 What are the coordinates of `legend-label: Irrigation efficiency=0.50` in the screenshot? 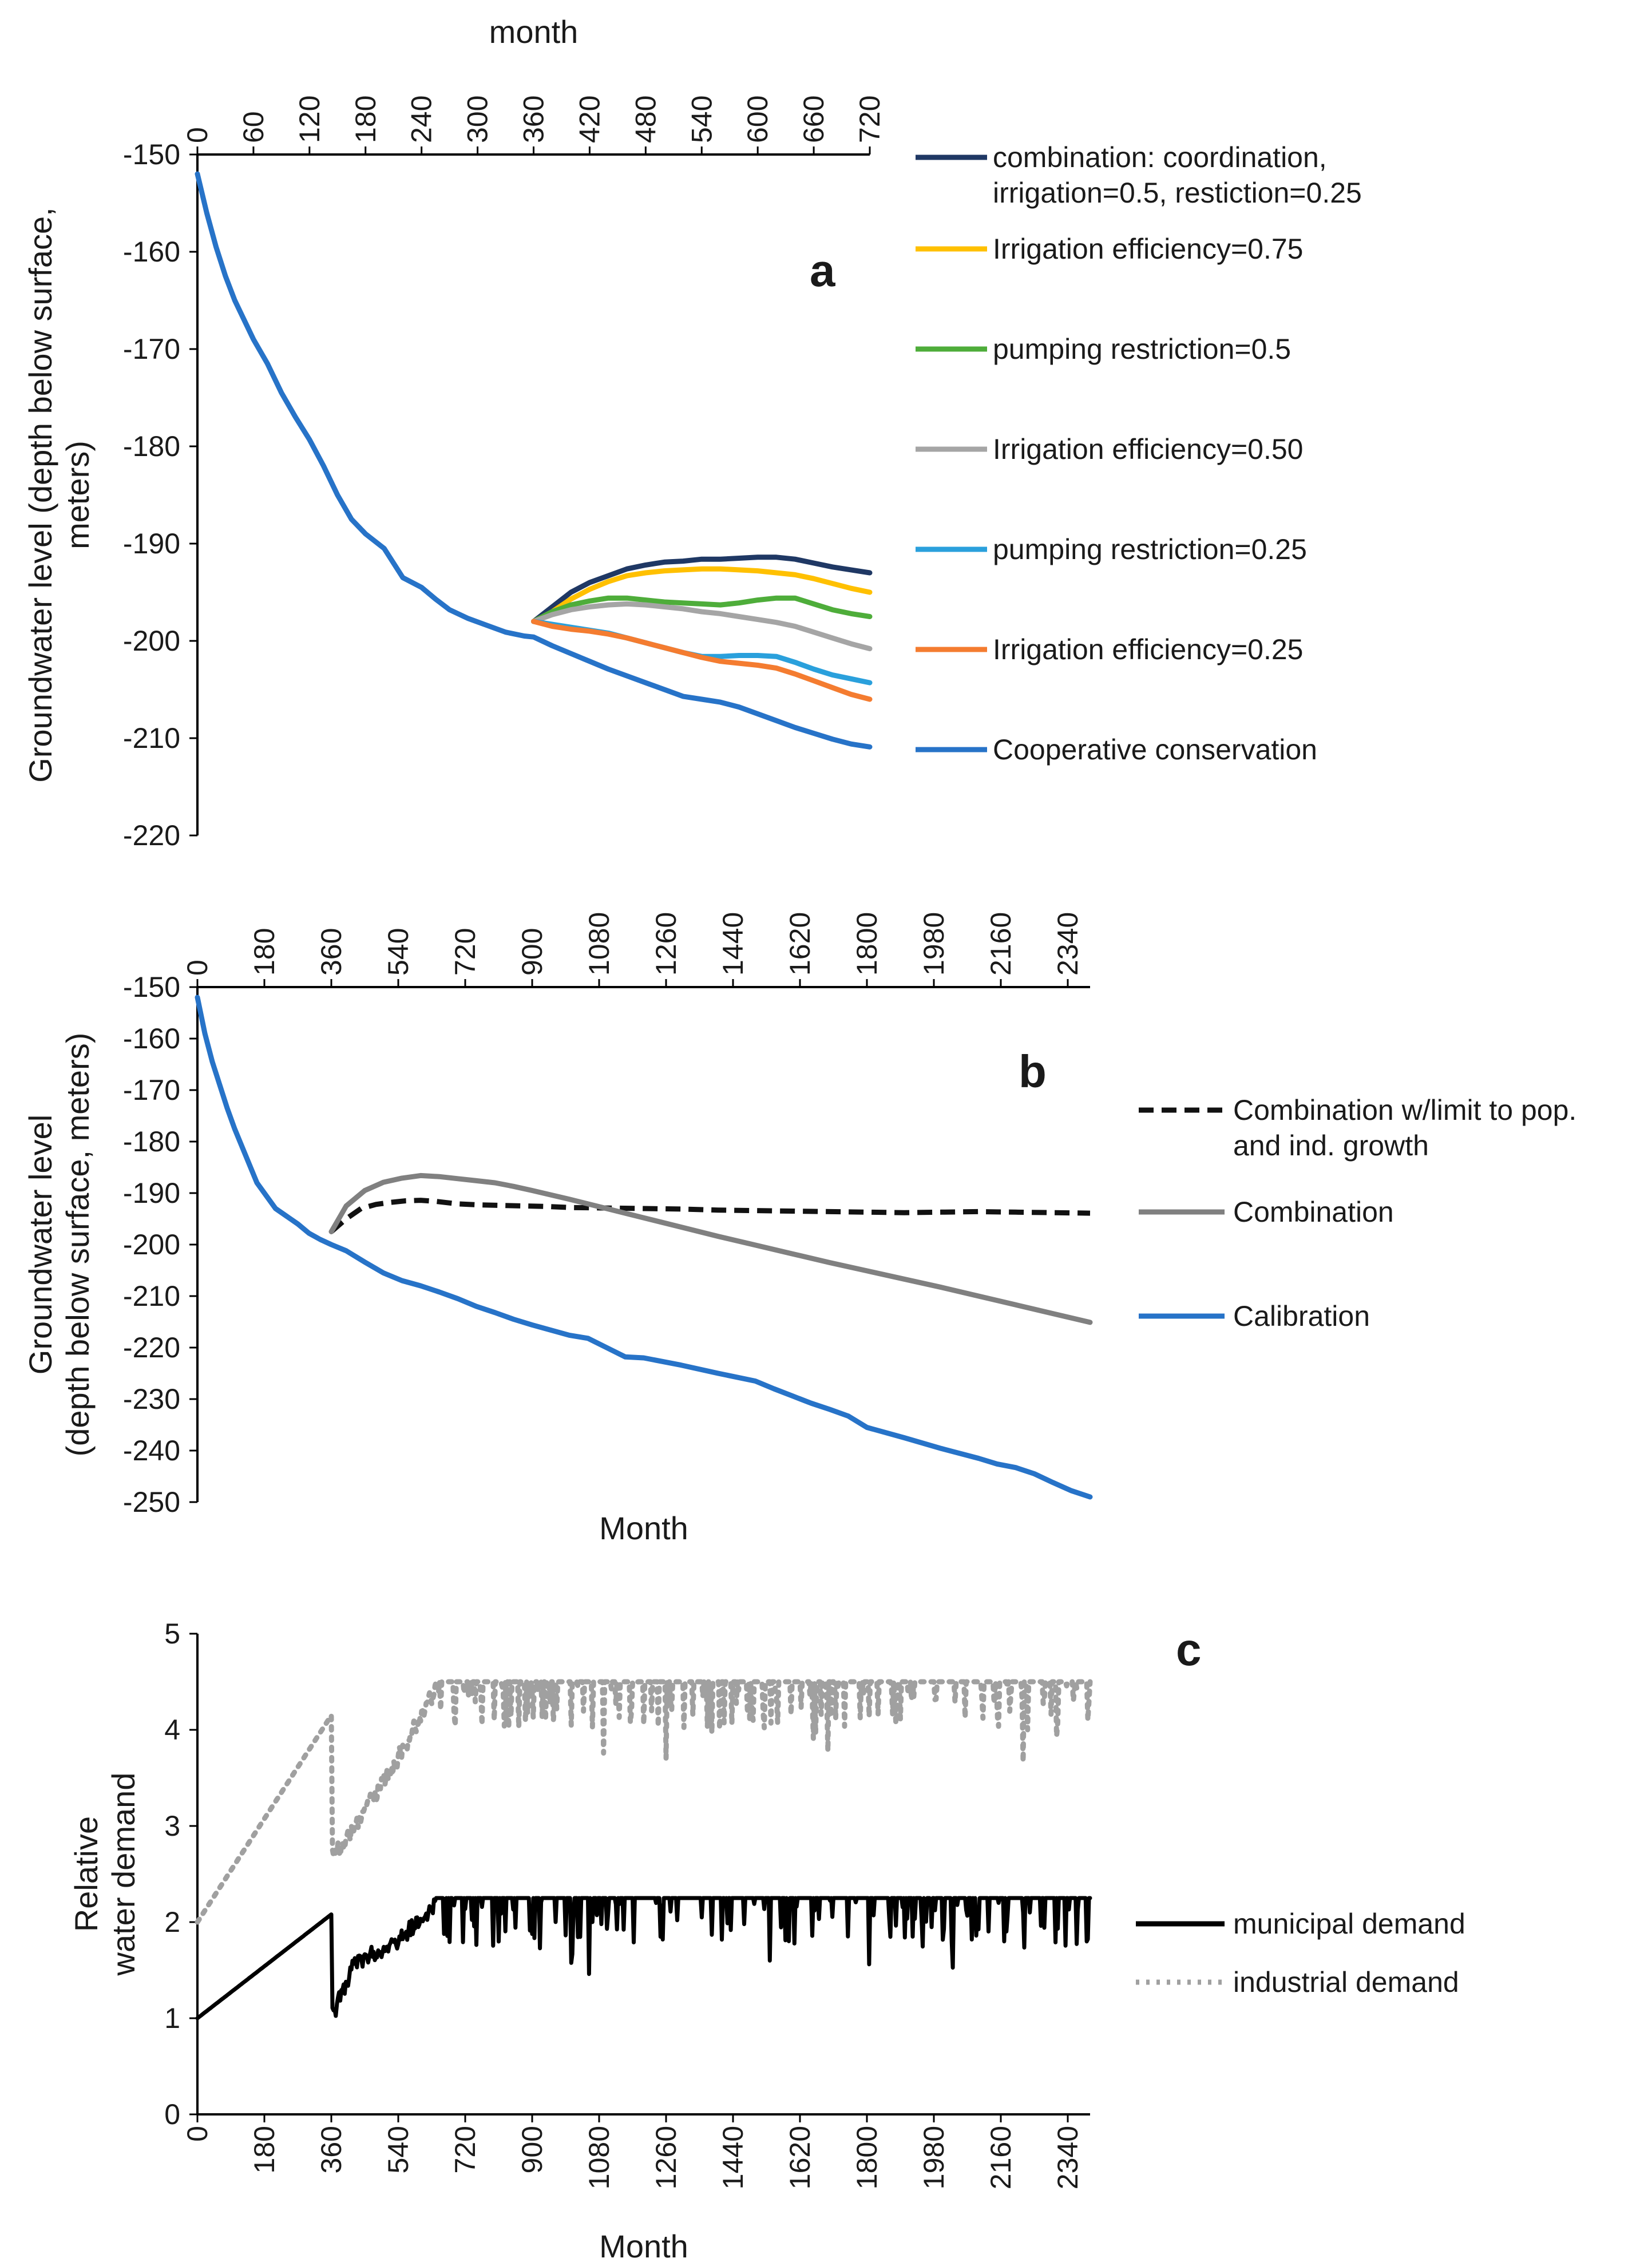 It's located at (1148, 449).